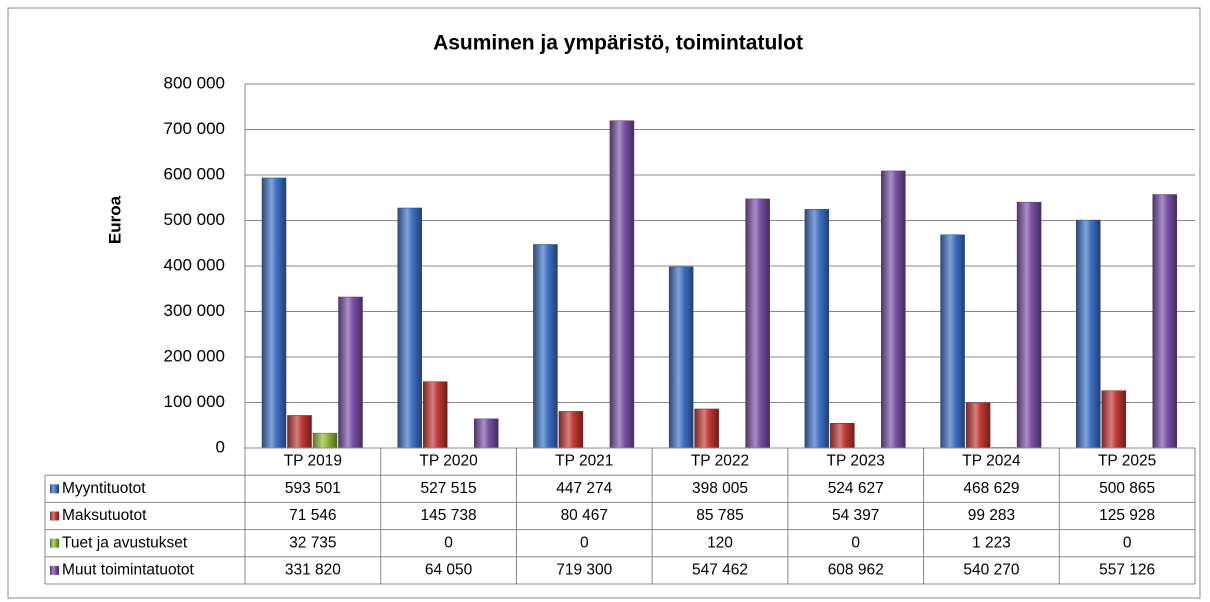  Describe the element at coordinates (584, 515) in the screenshot. I see `data-label: 80 467` at that location.